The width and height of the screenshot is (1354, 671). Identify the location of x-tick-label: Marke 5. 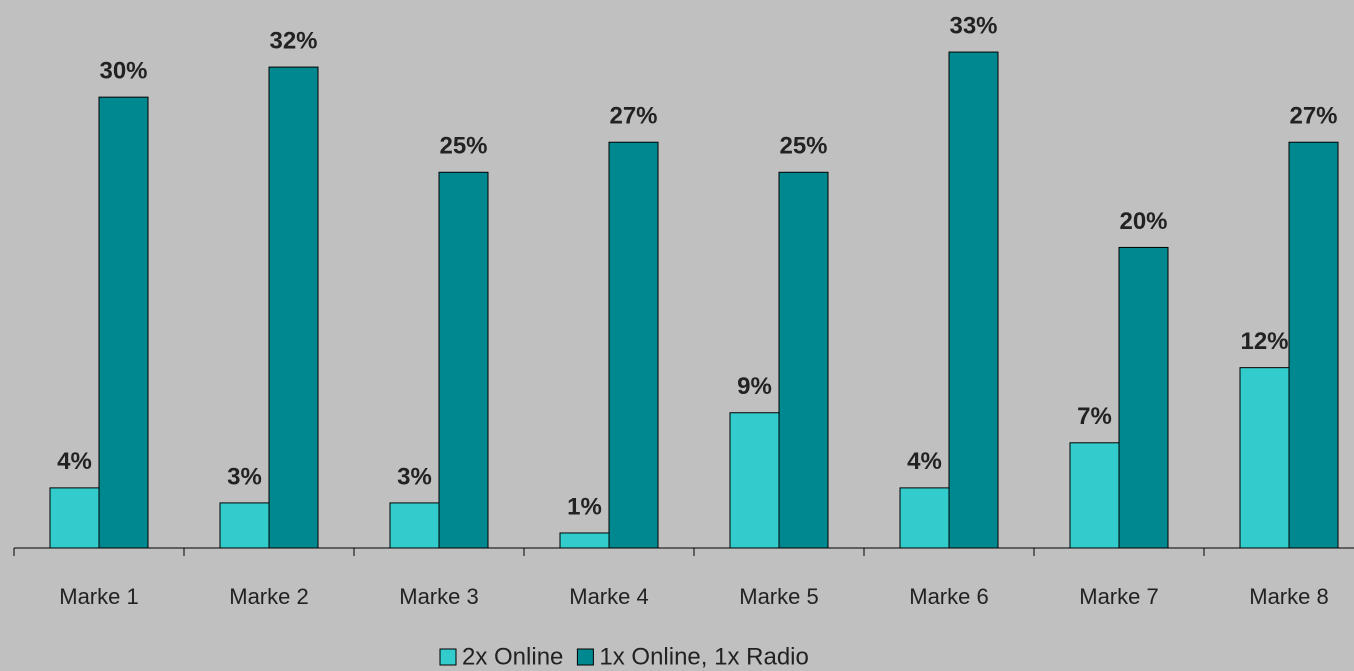
(778, 596).